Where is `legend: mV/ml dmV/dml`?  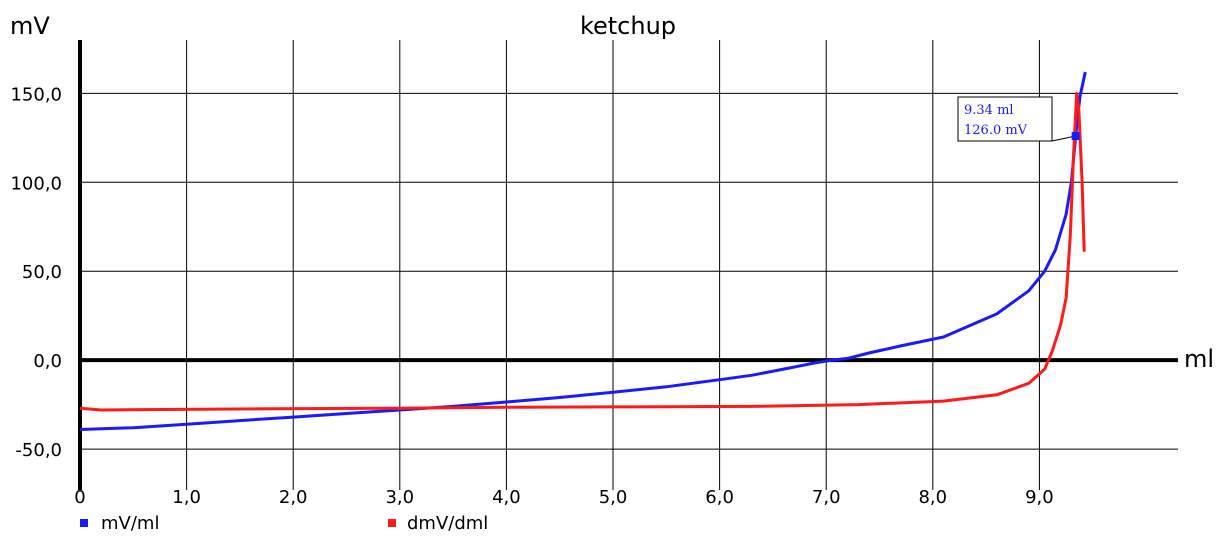 legend: mV/ml dmV/dml is located at coordinates (284, 523).